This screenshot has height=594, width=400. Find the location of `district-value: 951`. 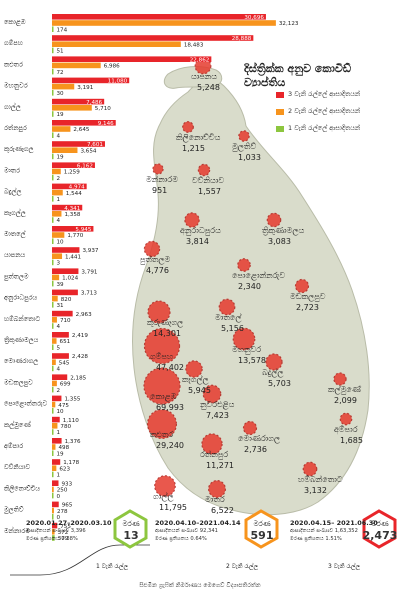

district-value: 951 is located at coordinates (160, 190).